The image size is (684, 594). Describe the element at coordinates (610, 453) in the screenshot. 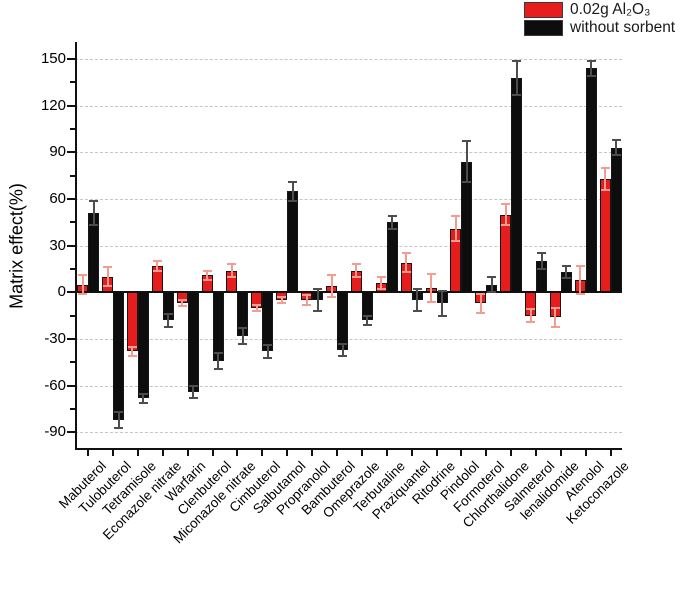

I see `x-tick-Ketoconazole` at that location.